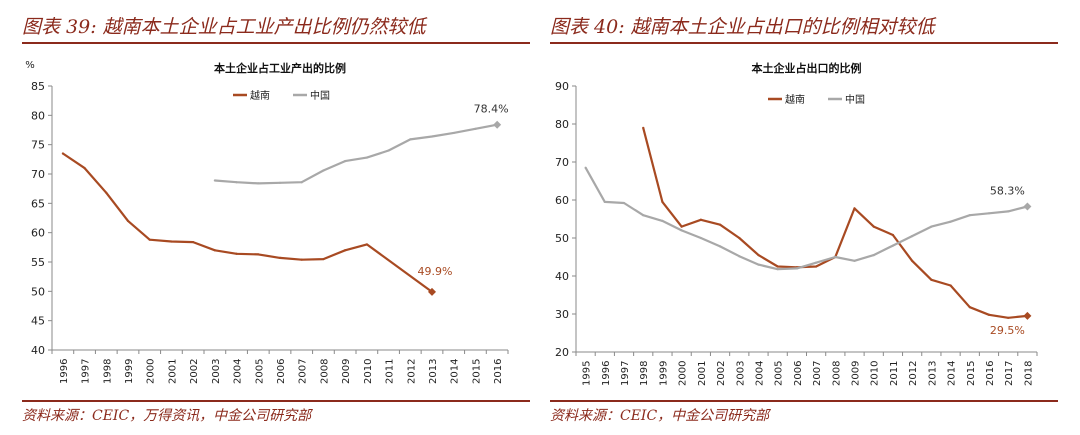 The image size is (1080, 435). What do you see at coordinates (224, 27) in the screenshot?
I see `figure-title: 图表 39: 越南本土企业占工业产出比例仍然较低` at bounding box center [224, 27].